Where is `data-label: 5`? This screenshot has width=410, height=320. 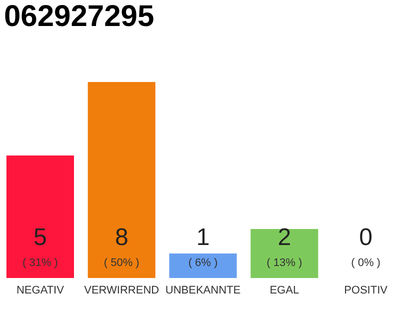 data-label: 5 is located at coordinates (40, 237).